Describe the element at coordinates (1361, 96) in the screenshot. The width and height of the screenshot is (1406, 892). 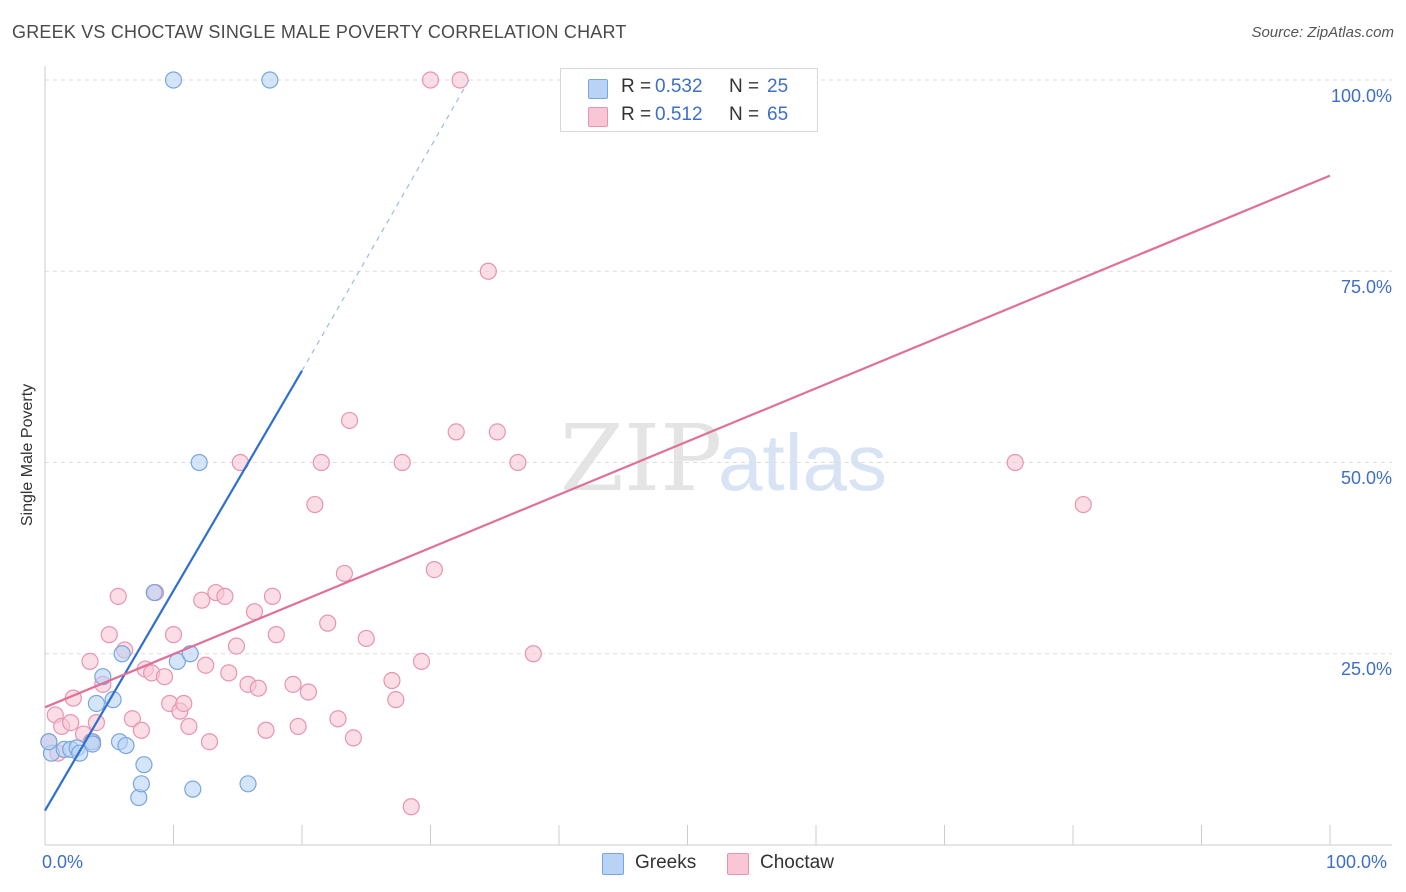
I see `y-tick-label-100: 100.0%` at that location.